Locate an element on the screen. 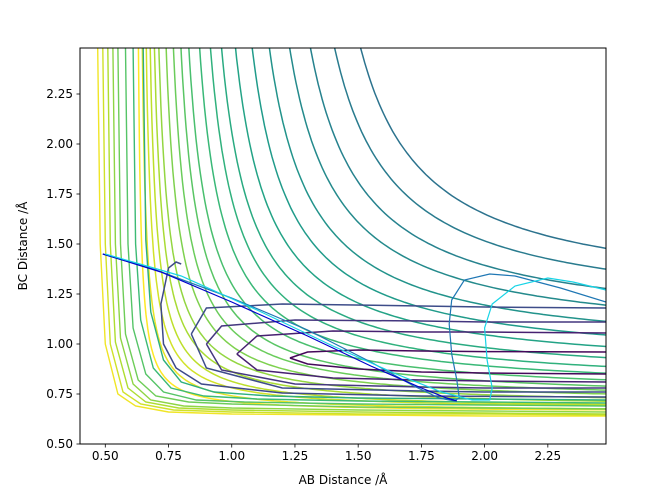  y-tick-label: 1.50 is located at coordinates (59, 244).